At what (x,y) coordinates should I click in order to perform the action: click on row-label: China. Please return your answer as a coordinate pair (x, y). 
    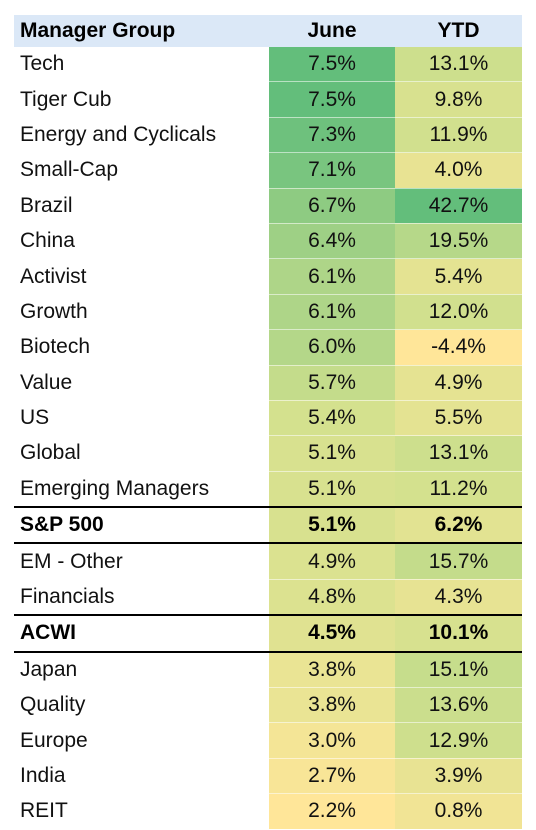
    Looking at the image, I should click on (141, 241).